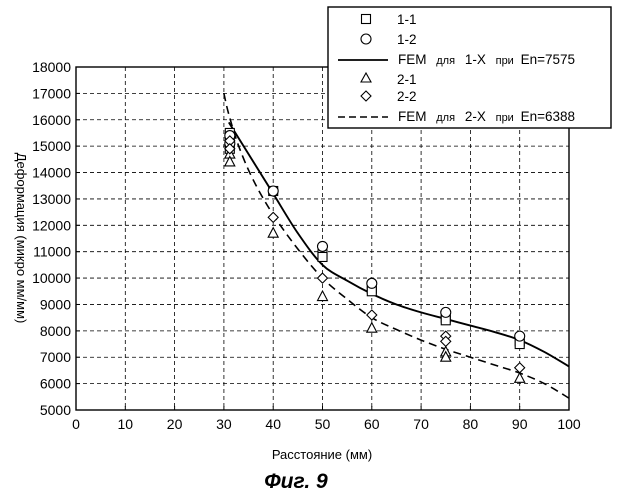 This screenshot has height=500, width=619. What do you see at coordinates (51, 225) in the screenshot?
I see `y-tick-label: 12000` at bounding box center [51, 225].